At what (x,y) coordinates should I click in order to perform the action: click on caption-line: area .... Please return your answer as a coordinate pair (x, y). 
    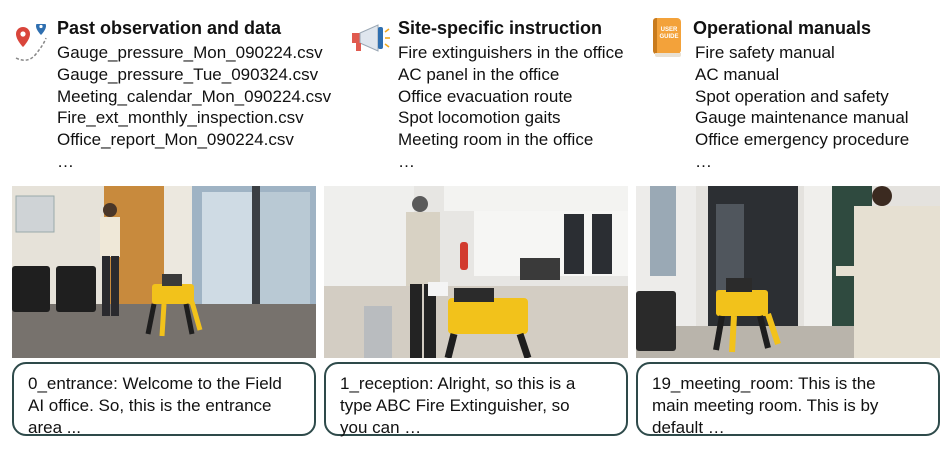
    Looking at the image, I should click on (54, 427).